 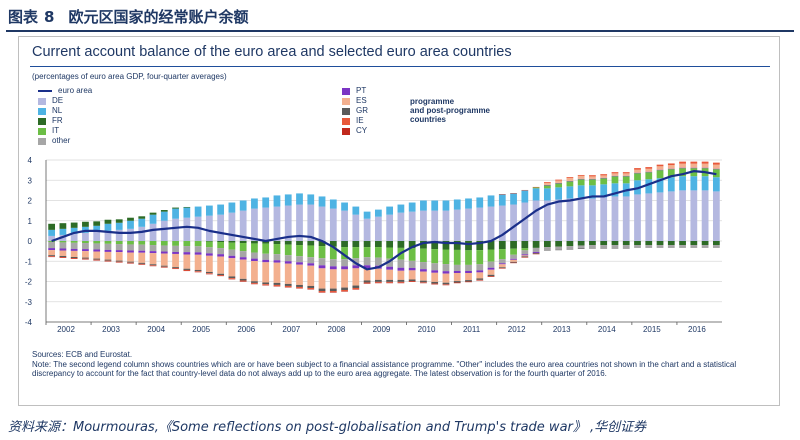 I want to click on legend-item-ie: IE, so click(x=355, y=121).